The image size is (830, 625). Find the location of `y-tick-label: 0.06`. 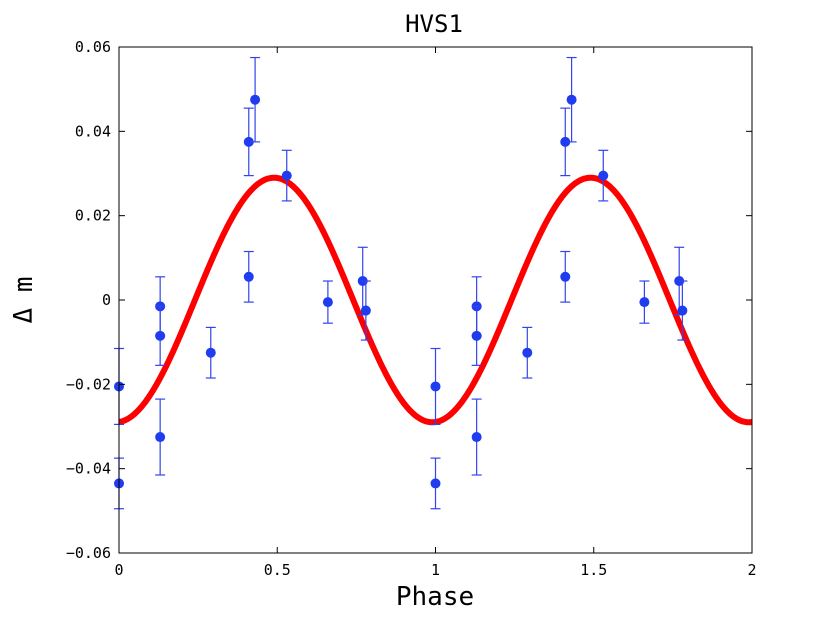

y-tick-label: 0.06 is located at coordinates (93, 47).